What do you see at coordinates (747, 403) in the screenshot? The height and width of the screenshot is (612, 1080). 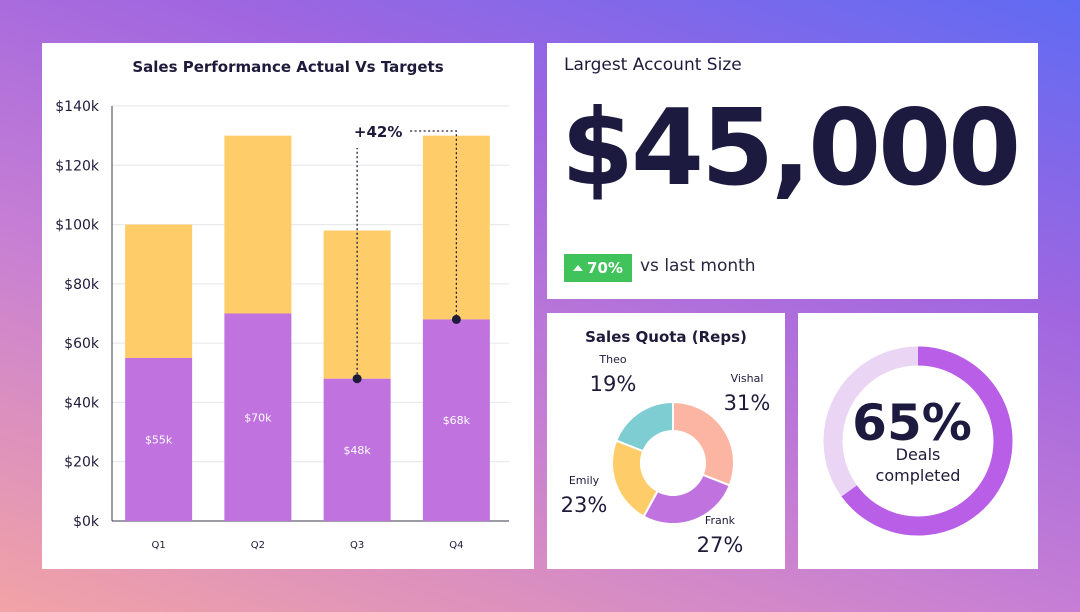 I see `donut-slice-value: 31%` at bounding box center [747, 403].